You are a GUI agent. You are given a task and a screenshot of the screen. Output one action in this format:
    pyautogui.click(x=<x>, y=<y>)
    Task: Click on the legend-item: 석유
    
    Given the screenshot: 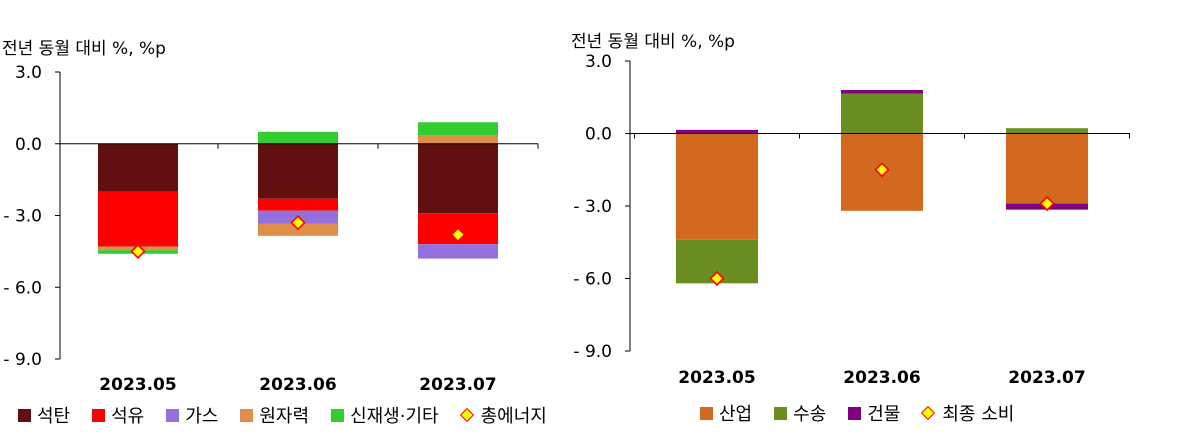 What is the action you would take?
    pyautogui.click(x=118, y=415)
    